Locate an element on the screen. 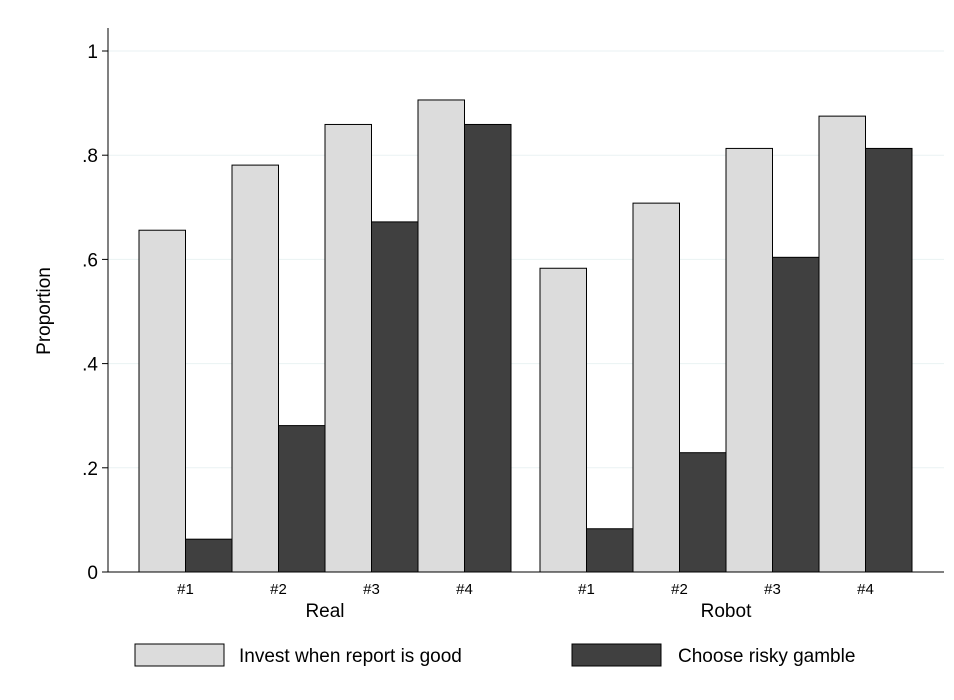 This screenshot has height=700, width=954. y-tick-label: .6 is located at coordinates (90, 260).